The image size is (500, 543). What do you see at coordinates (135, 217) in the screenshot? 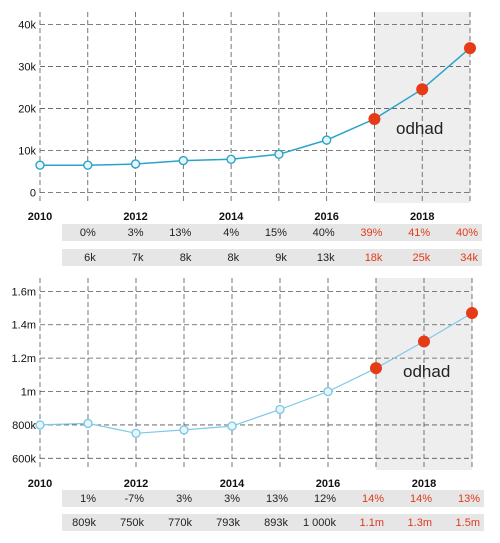
I see `top-xtick-label: 2012` at bounding box center [135, 217].